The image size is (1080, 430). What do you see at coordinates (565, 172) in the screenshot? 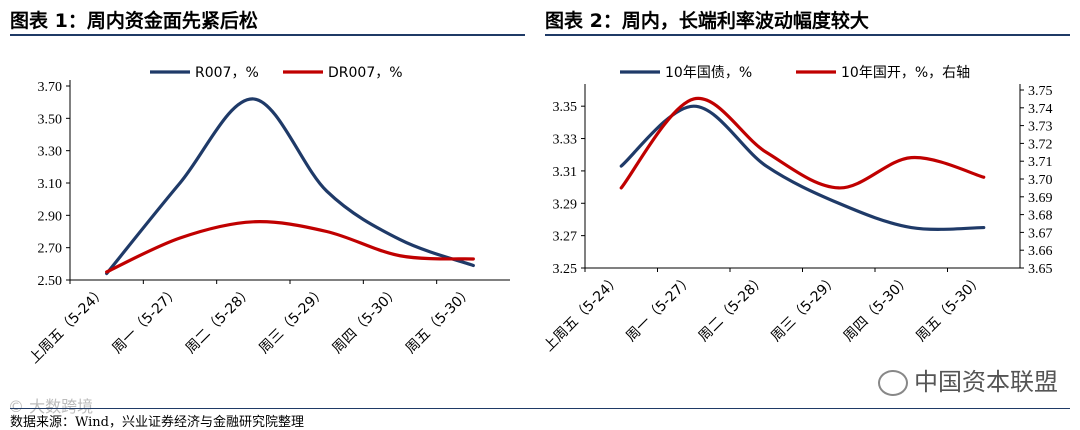
I see `chart2-y-tick-label: 3.31` at bounding box center [565, 172].